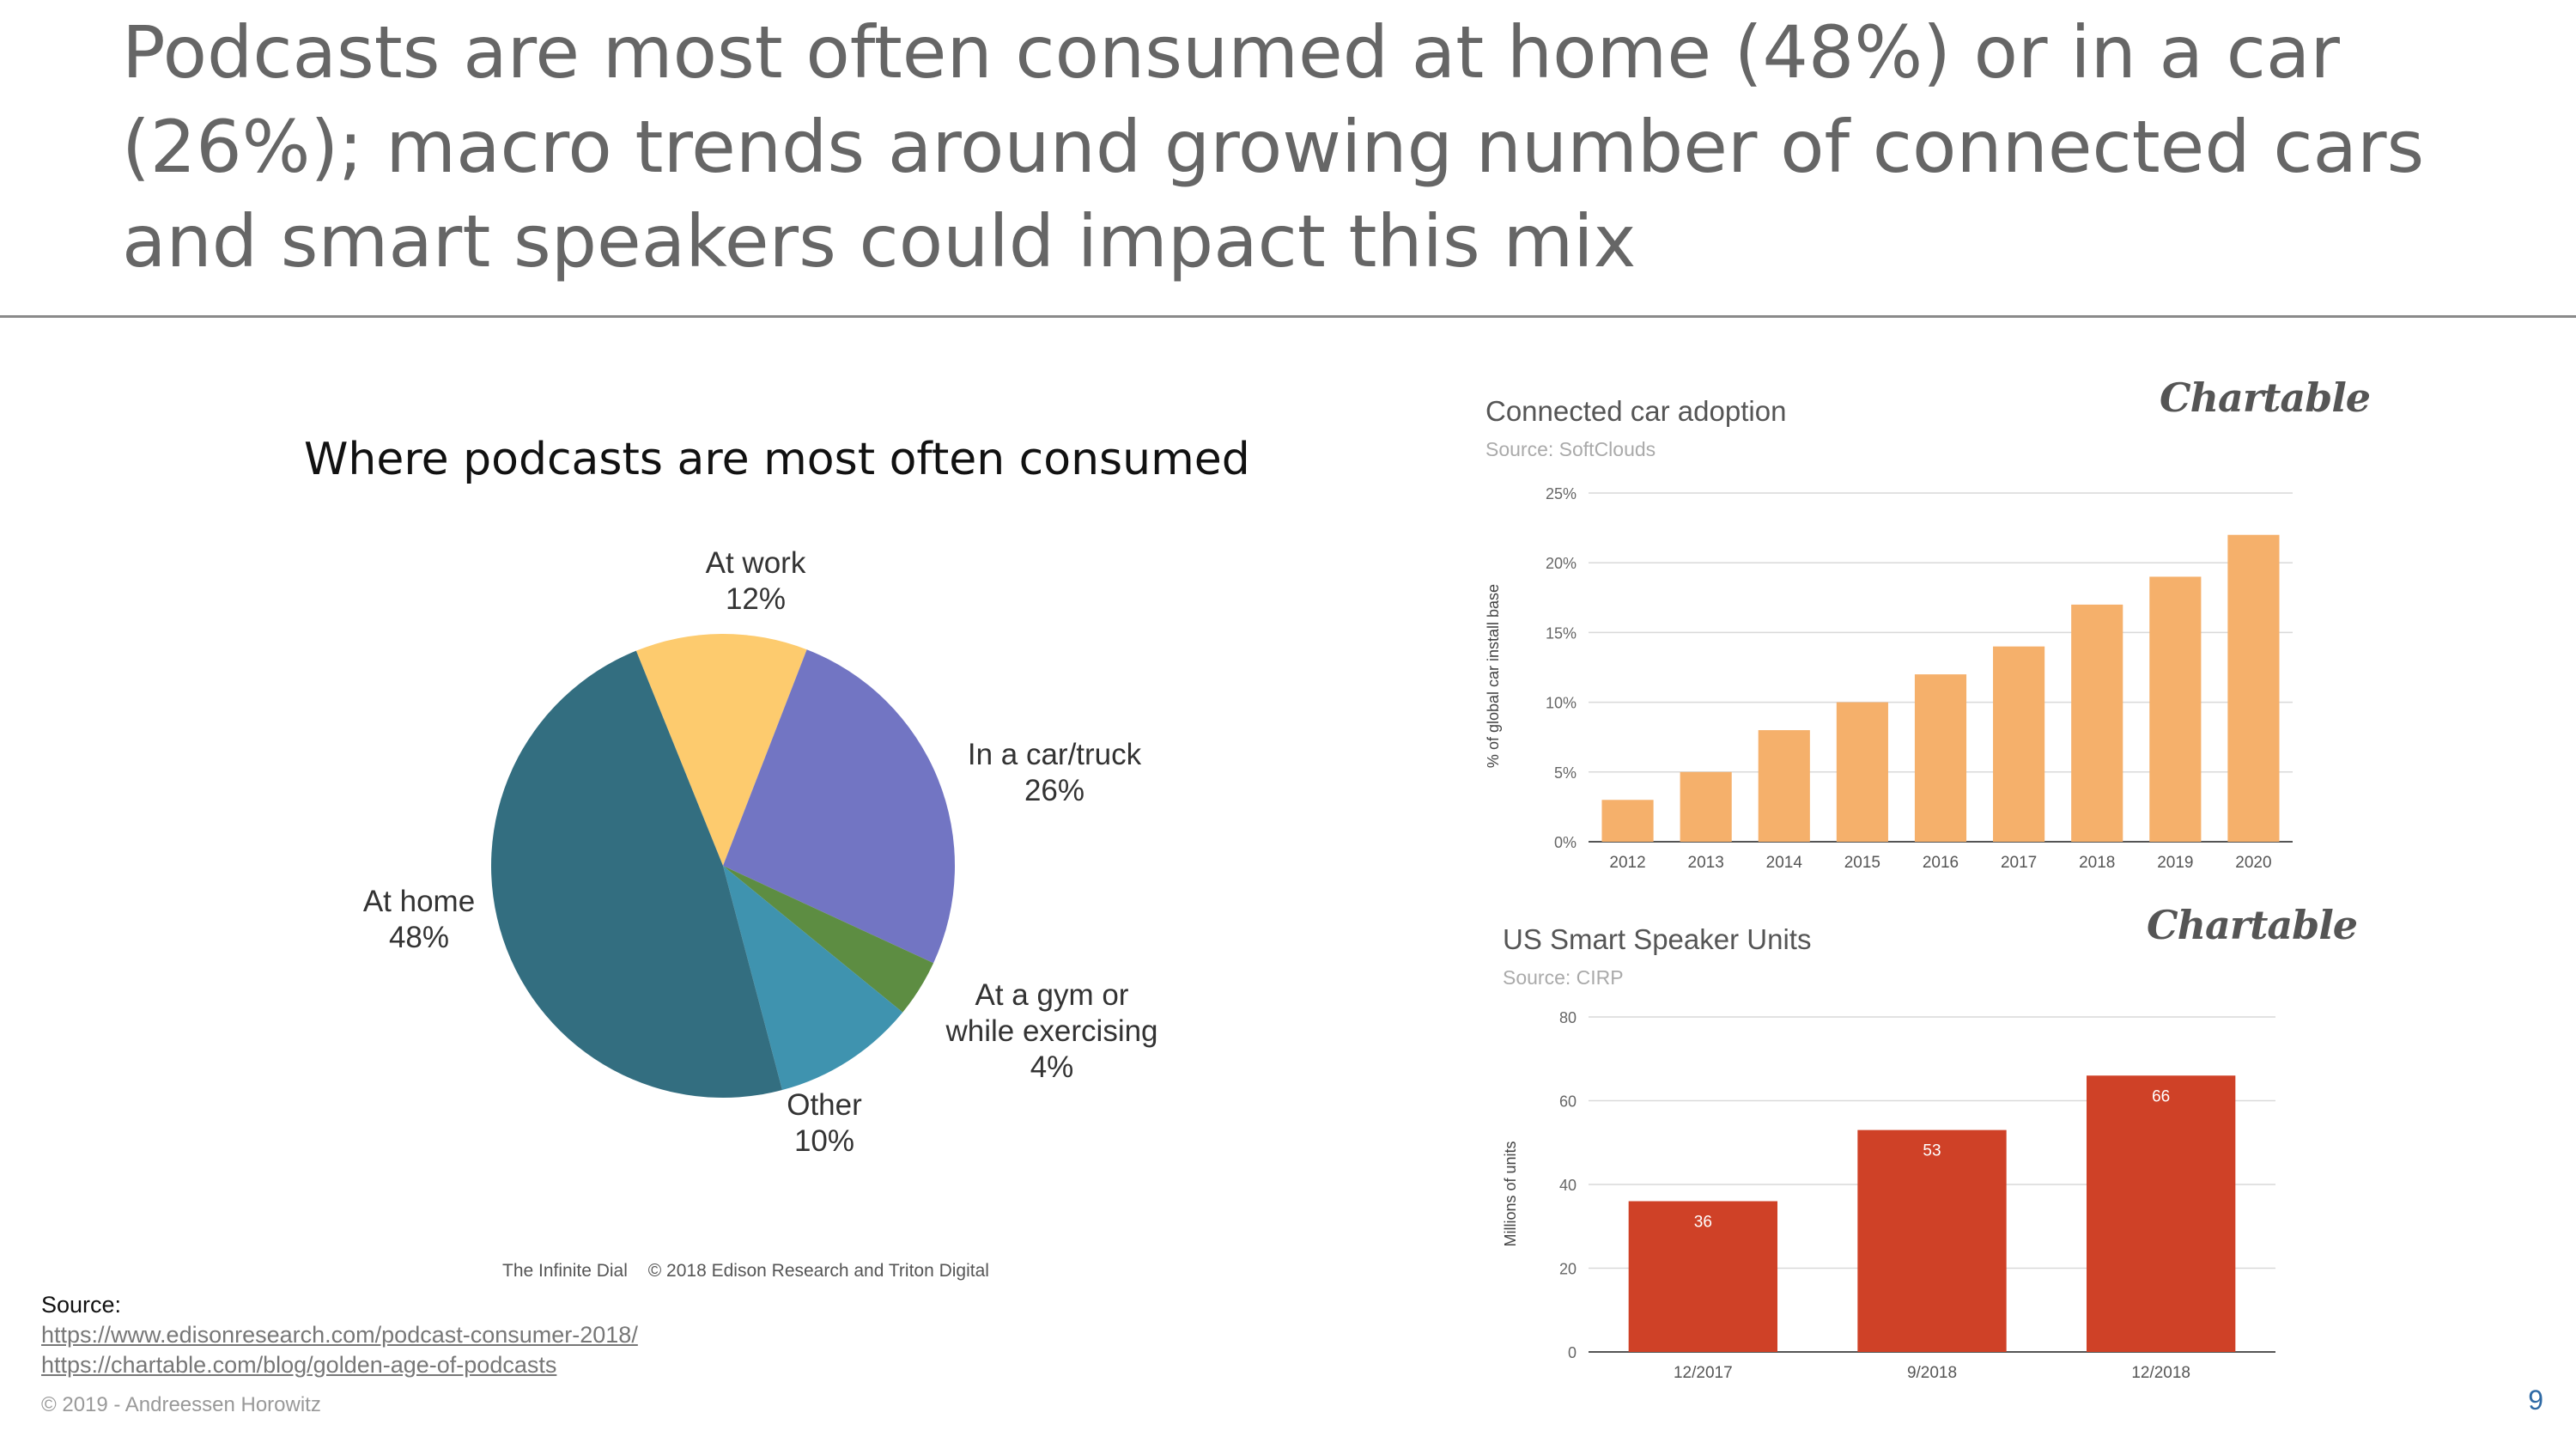  Describe the element at coordinates (1862, 863) in the screenshot. I see `car-xtick-label: 2015` at that location.